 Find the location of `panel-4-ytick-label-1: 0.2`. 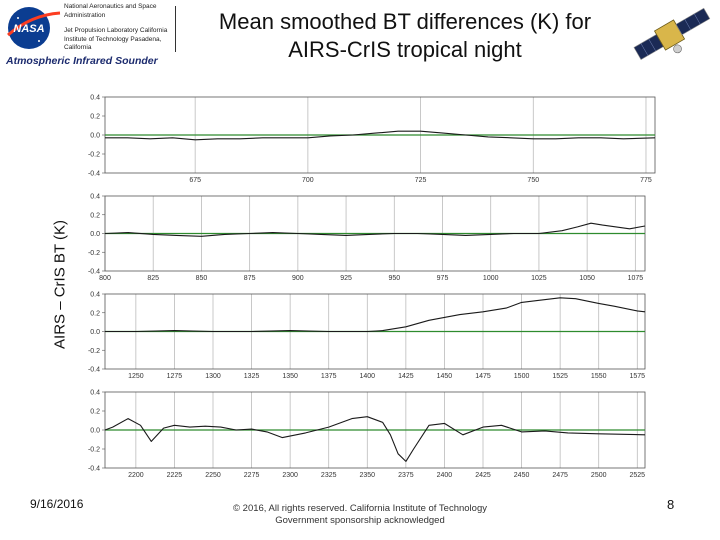

panel-4-ytick-label-1: 0.2 is located at coordinates (95, 412).